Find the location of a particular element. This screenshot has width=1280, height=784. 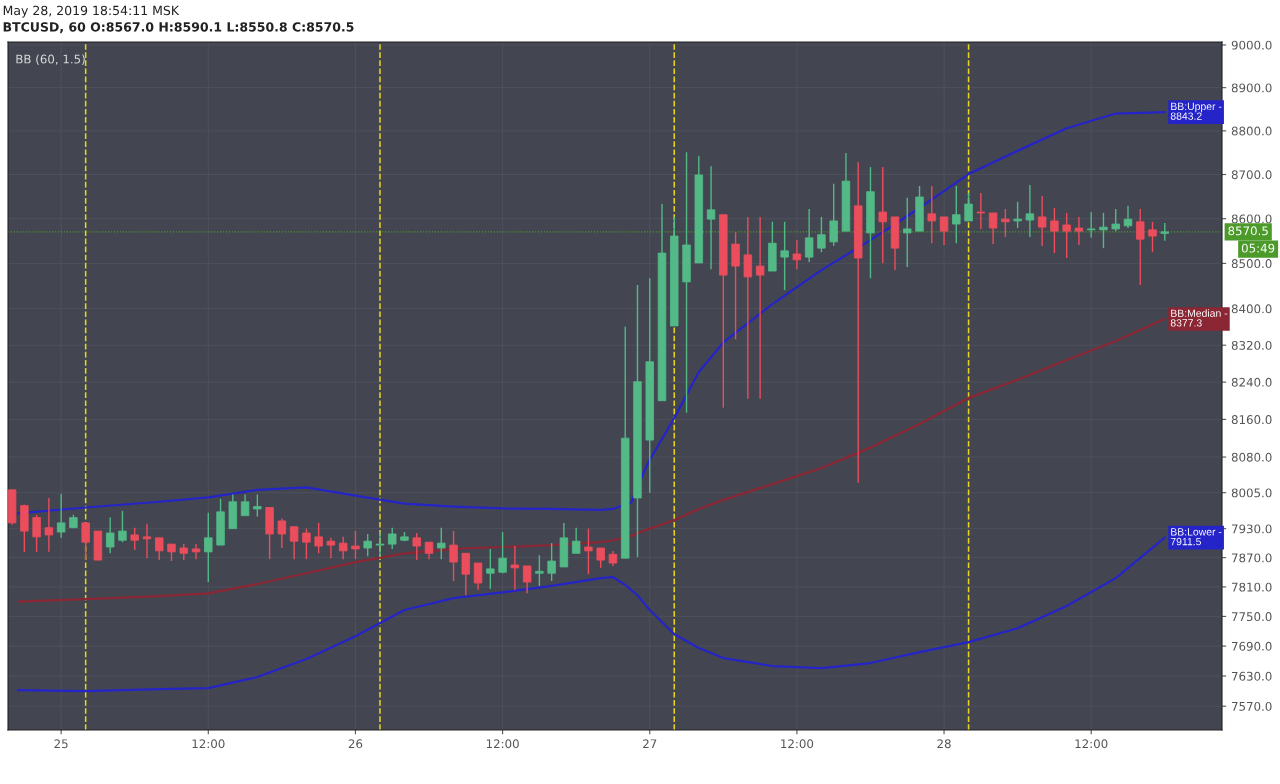

y-tick-label: 7630.0 is located at coordinates (1252, 676).